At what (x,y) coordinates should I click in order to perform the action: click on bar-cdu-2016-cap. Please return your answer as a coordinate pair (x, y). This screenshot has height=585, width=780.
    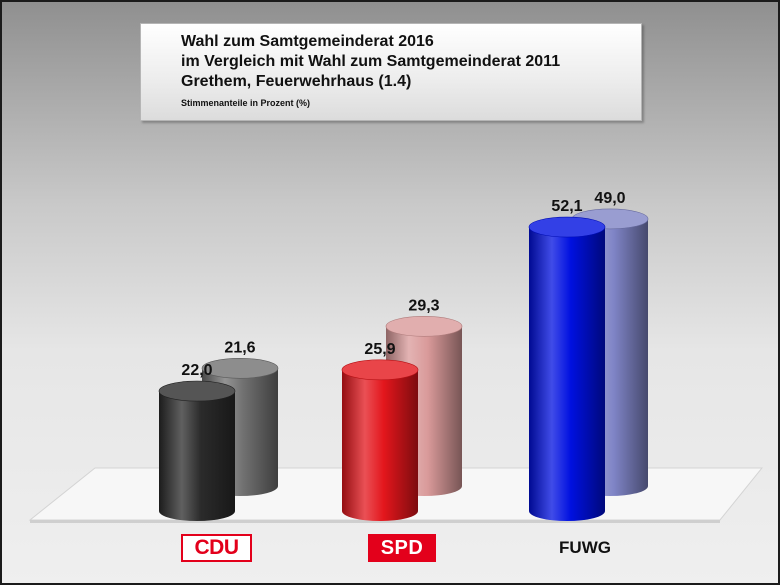
    Looking at the image, I should click on (197, 391).